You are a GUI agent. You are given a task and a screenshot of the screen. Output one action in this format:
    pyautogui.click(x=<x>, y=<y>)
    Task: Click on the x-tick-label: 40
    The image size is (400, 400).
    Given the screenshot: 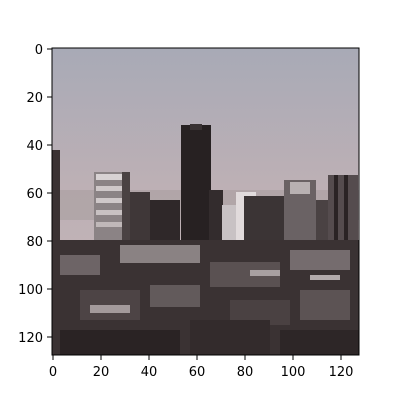 What is the action you would take?
    pyautogui.click(x=149, y=372)
    